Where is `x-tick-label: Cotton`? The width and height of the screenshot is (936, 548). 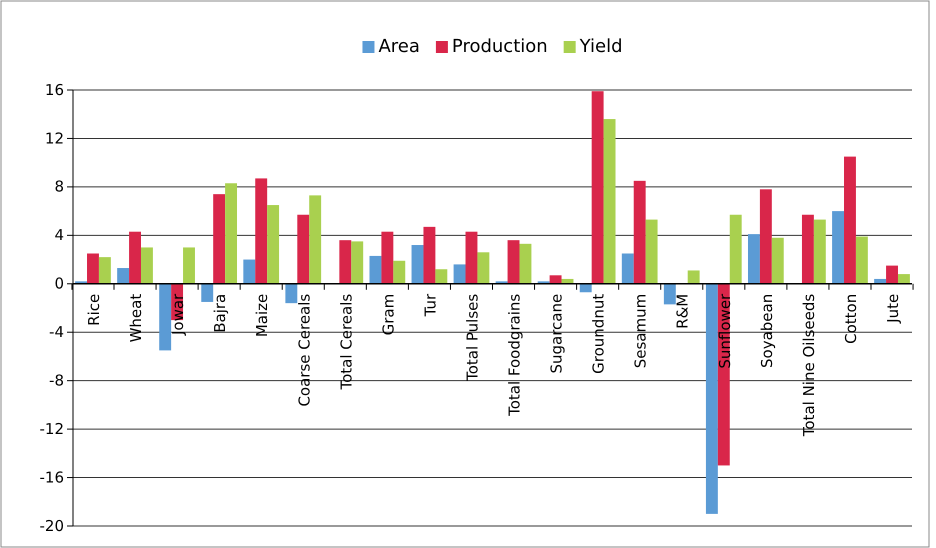
x-tick-label: Cotton is located at coordinates (851, 319).